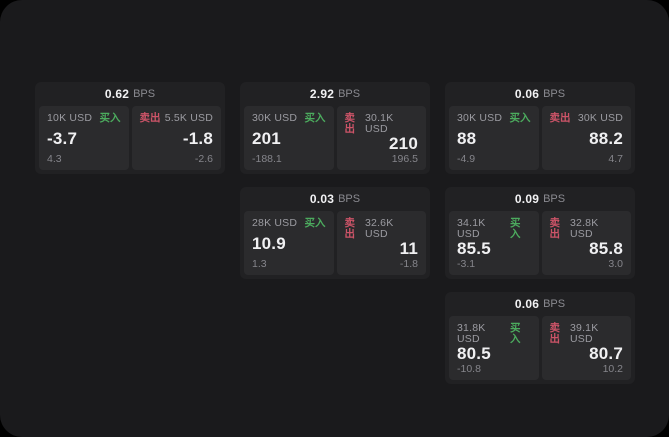  Describe the element at coordinates (471, 228) in the screenshot. I see `buy-amount: 34.1K USD` at that location.